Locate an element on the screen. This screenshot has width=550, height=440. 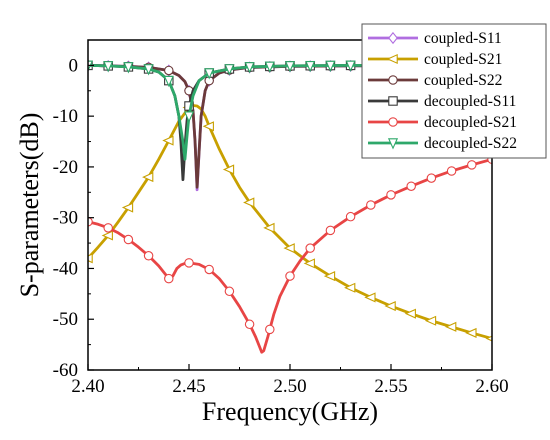
legend-box is located at coordinates (454, 91).